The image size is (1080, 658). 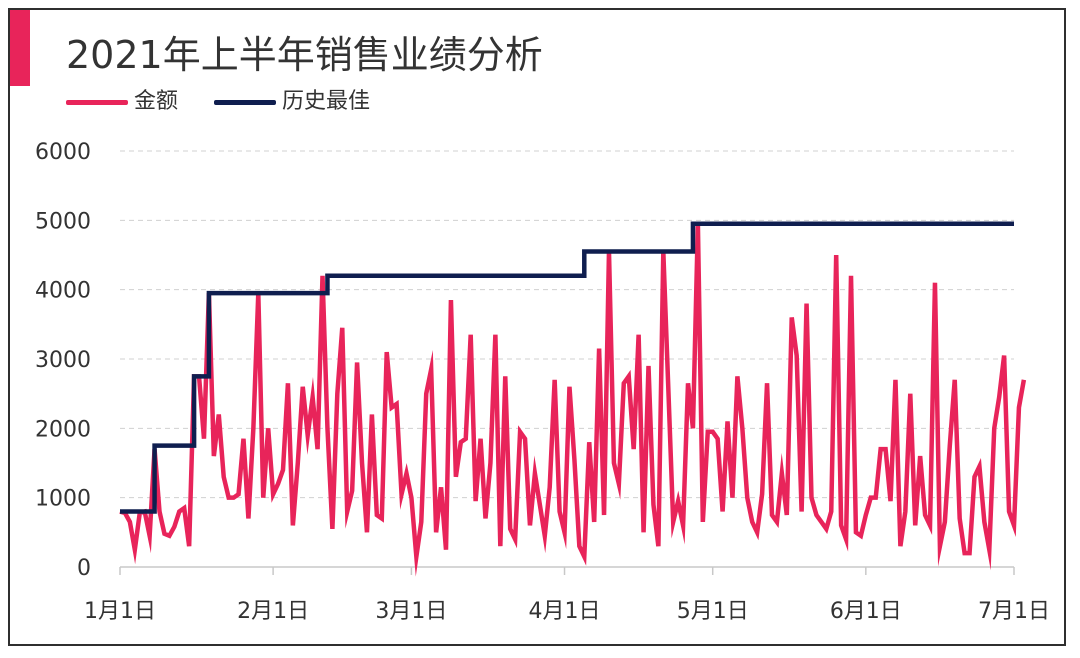 What do you see at coordinates (713, 611) in the screenshot?
I see `x-tick-label: 5月1日` at bounding box center [713, 611].